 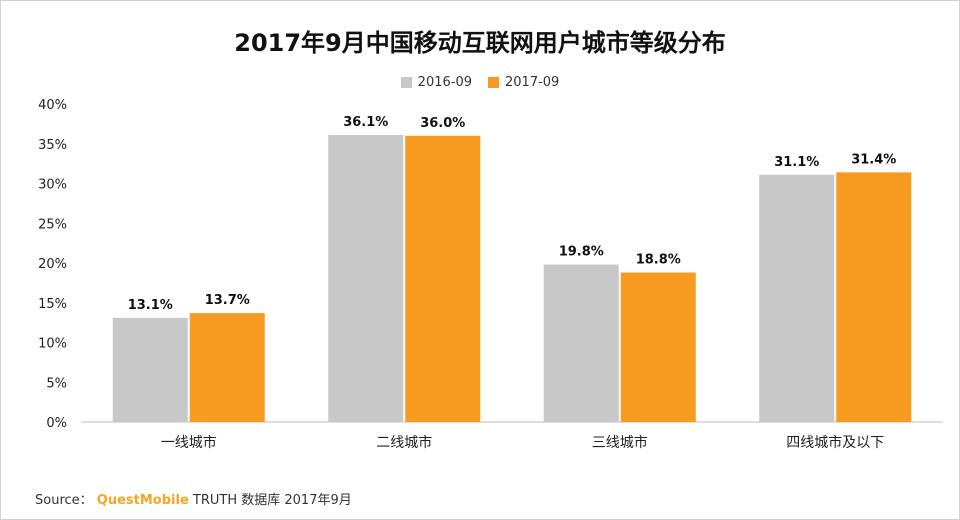 What do you see at coordinates (873, 159) in the screenshot?
I see `data-label: 31.4%` at bounding box center [873, 159].